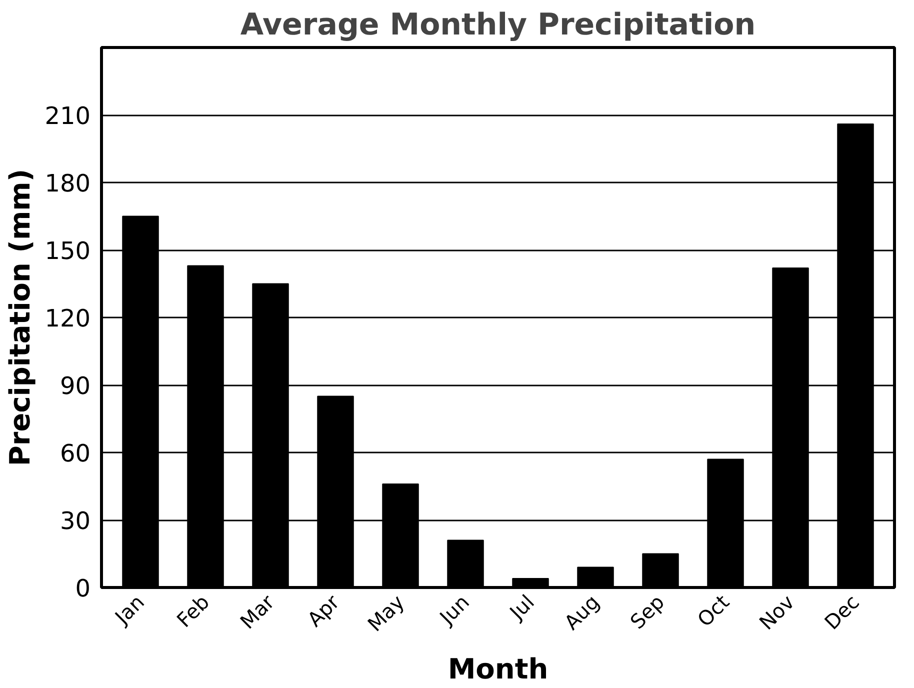 The height and width of the screenshot is (688, 914). Describe the element at coordinates (67, 116) in the screenshot. I see `y-tick-label: 210` at that location.